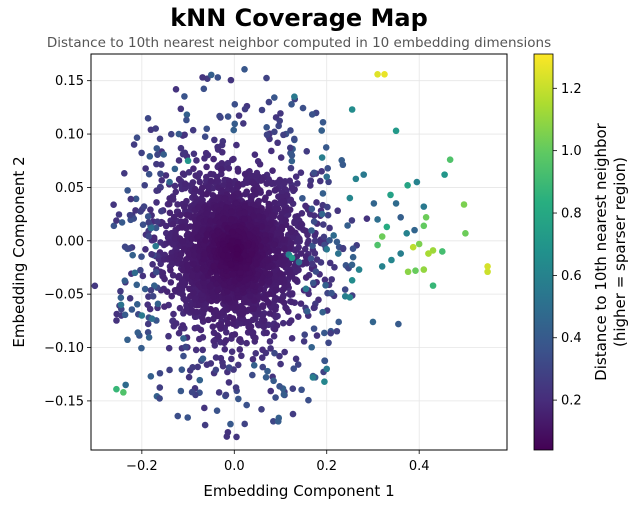  I want to click on chart-title: kNN Coverage Map, so click(299, 18).